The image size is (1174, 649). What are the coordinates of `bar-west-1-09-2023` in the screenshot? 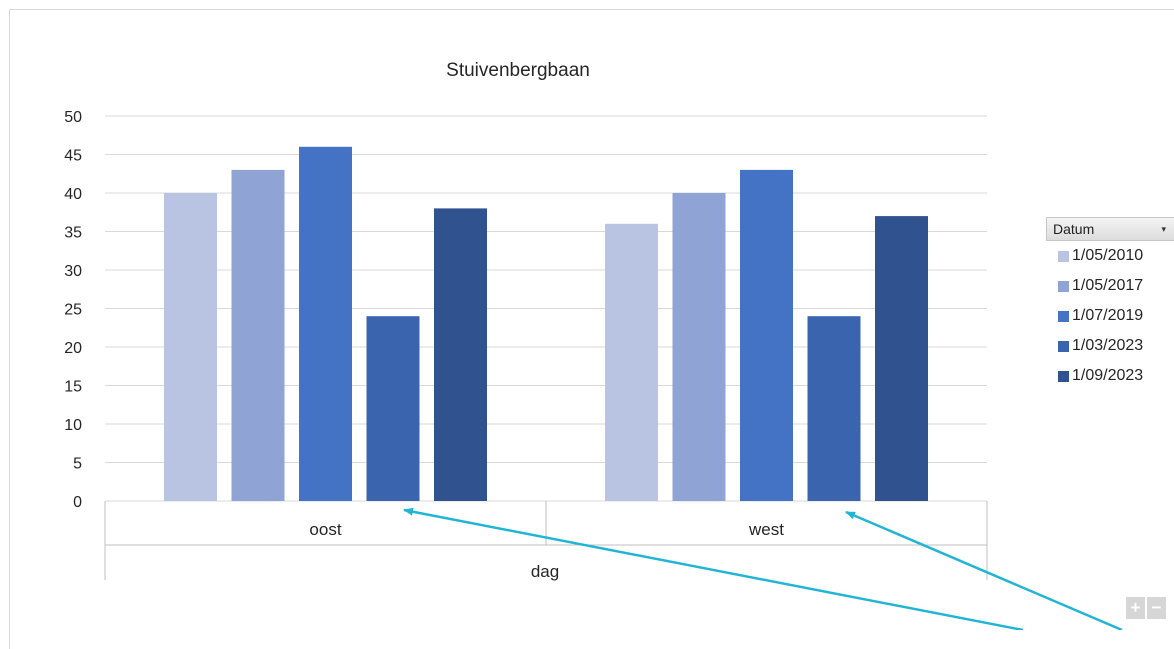 It's located at (901, 358).